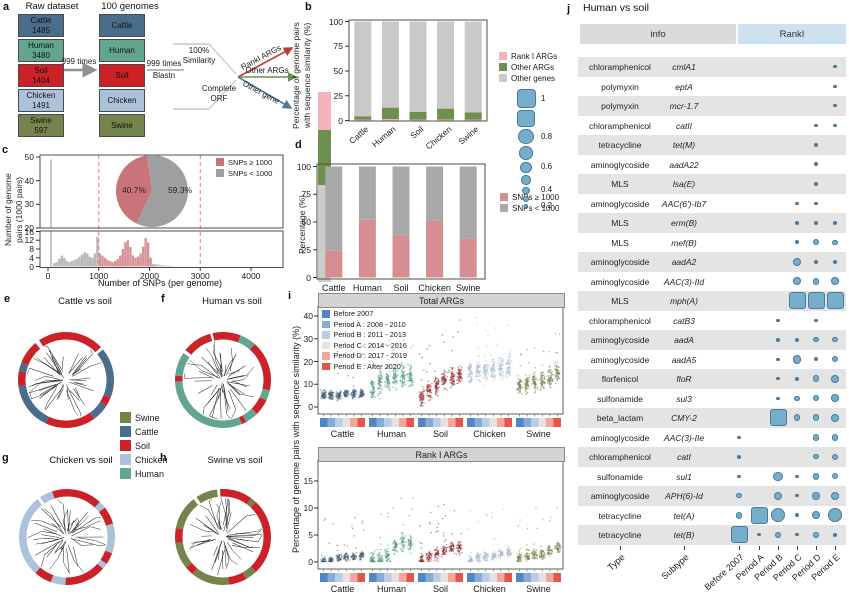 Image resolution: width=849 pixels, height=600 pixels. Describe the element at coordinates (41, 46) in the screenshot. I see `dataset-box-name: Human` at that location.